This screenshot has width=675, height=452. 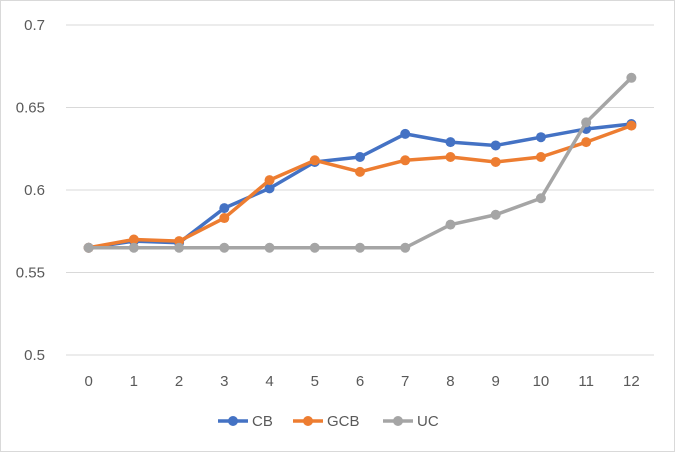 I want to click on y-tick-label: 0.6, so click(x=34, y=190).